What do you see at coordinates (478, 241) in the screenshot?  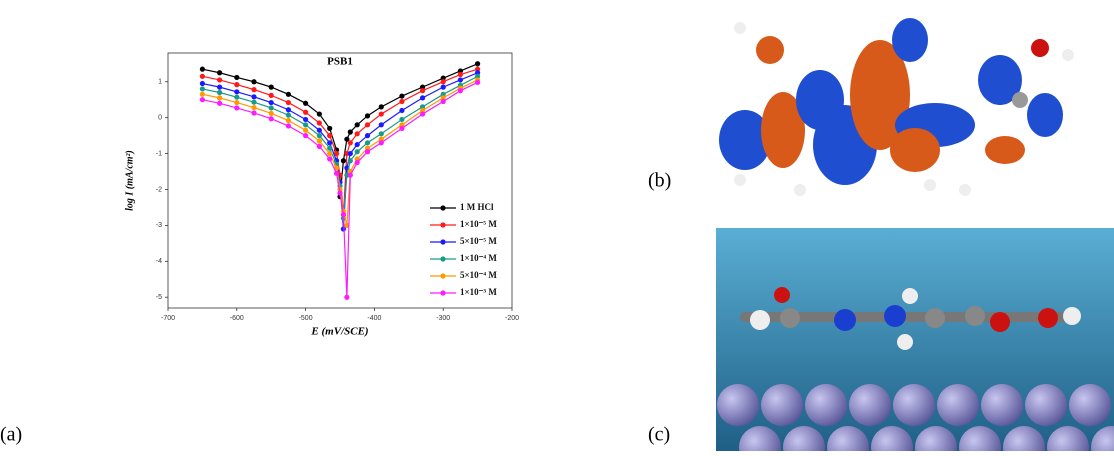 I see `legend-label: 5×10⁻⁵ M` at bounding box center [478, 241].